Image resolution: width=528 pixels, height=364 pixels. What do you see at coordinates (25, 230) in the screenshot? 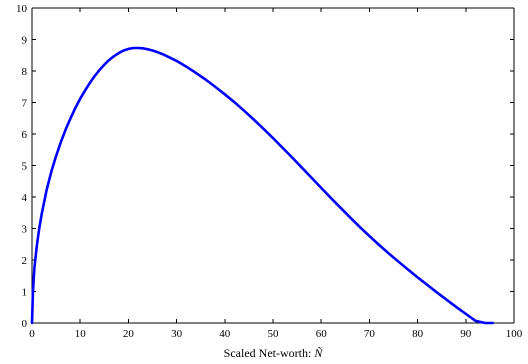
I see `y-tick-label: 3` at bounding box center [25, 230].